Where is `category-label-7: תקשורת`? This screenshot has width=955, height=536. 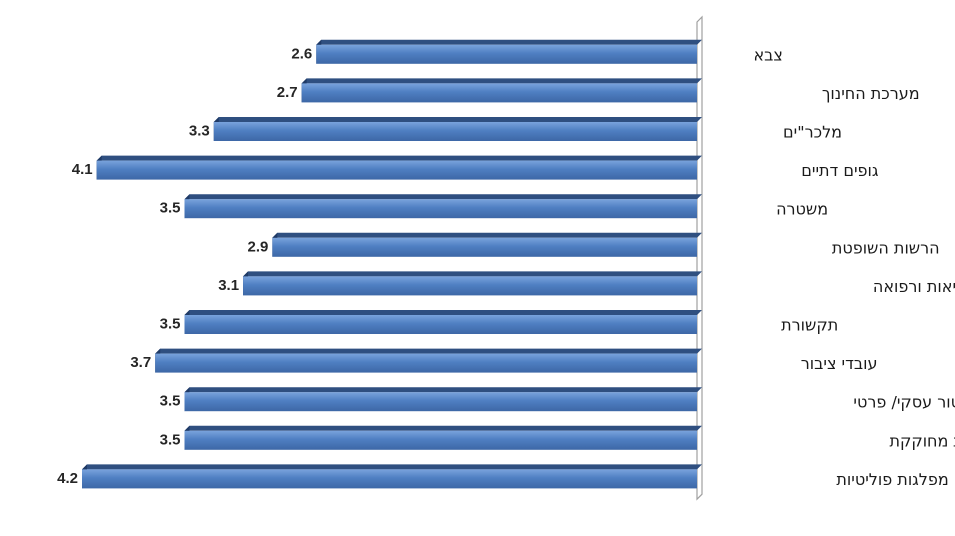
category-label-7: תקשורת is located at coordinates (809, 325).